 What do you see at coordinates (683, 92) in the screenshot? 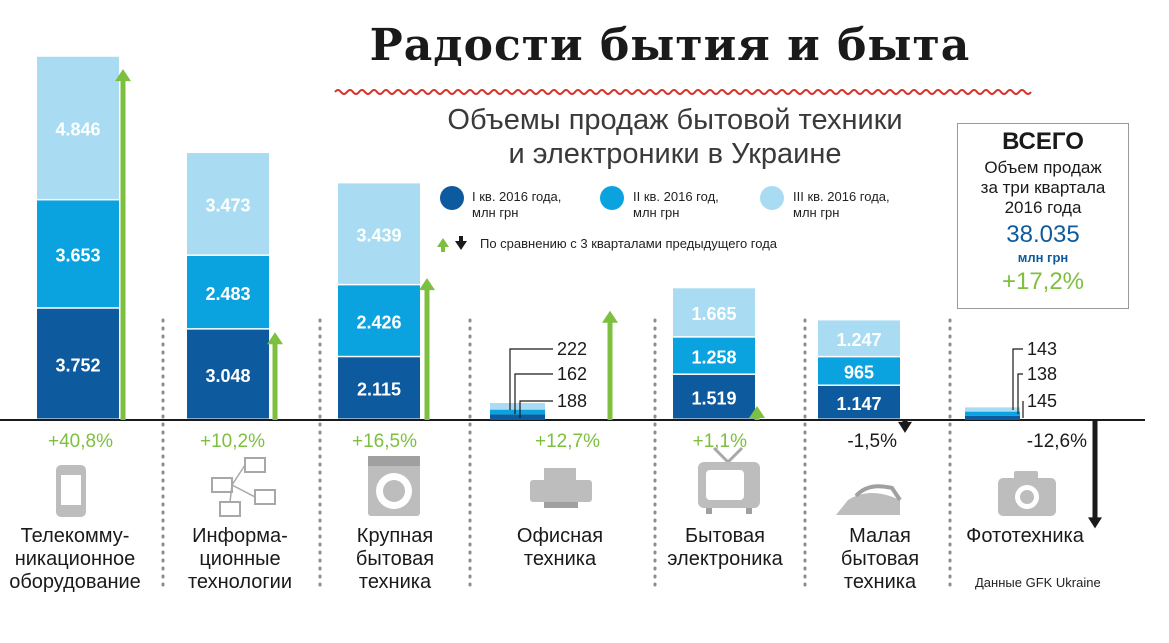
I see `title-wave-line` at bounding box center [683, 92].